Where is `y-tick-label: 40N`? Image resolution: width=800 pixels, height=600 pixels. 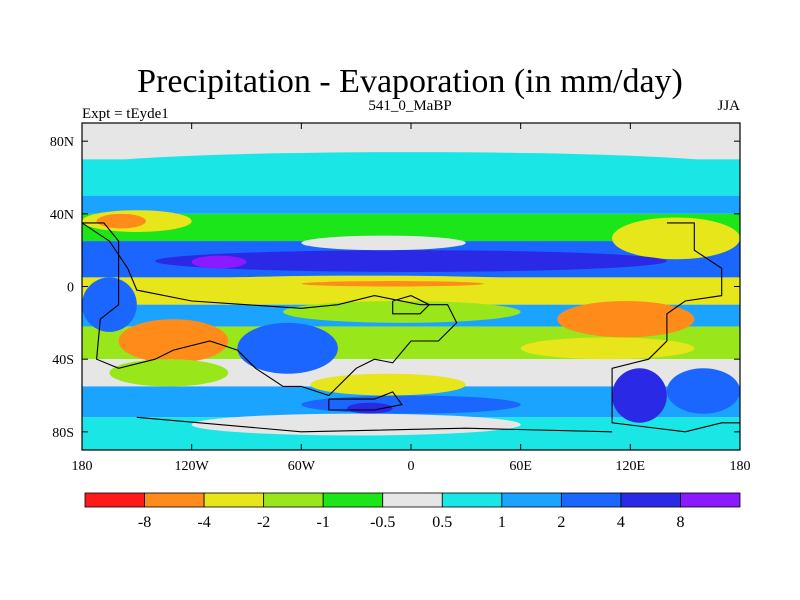
y-tick-label: 40N is located at coordinates (62, 215).